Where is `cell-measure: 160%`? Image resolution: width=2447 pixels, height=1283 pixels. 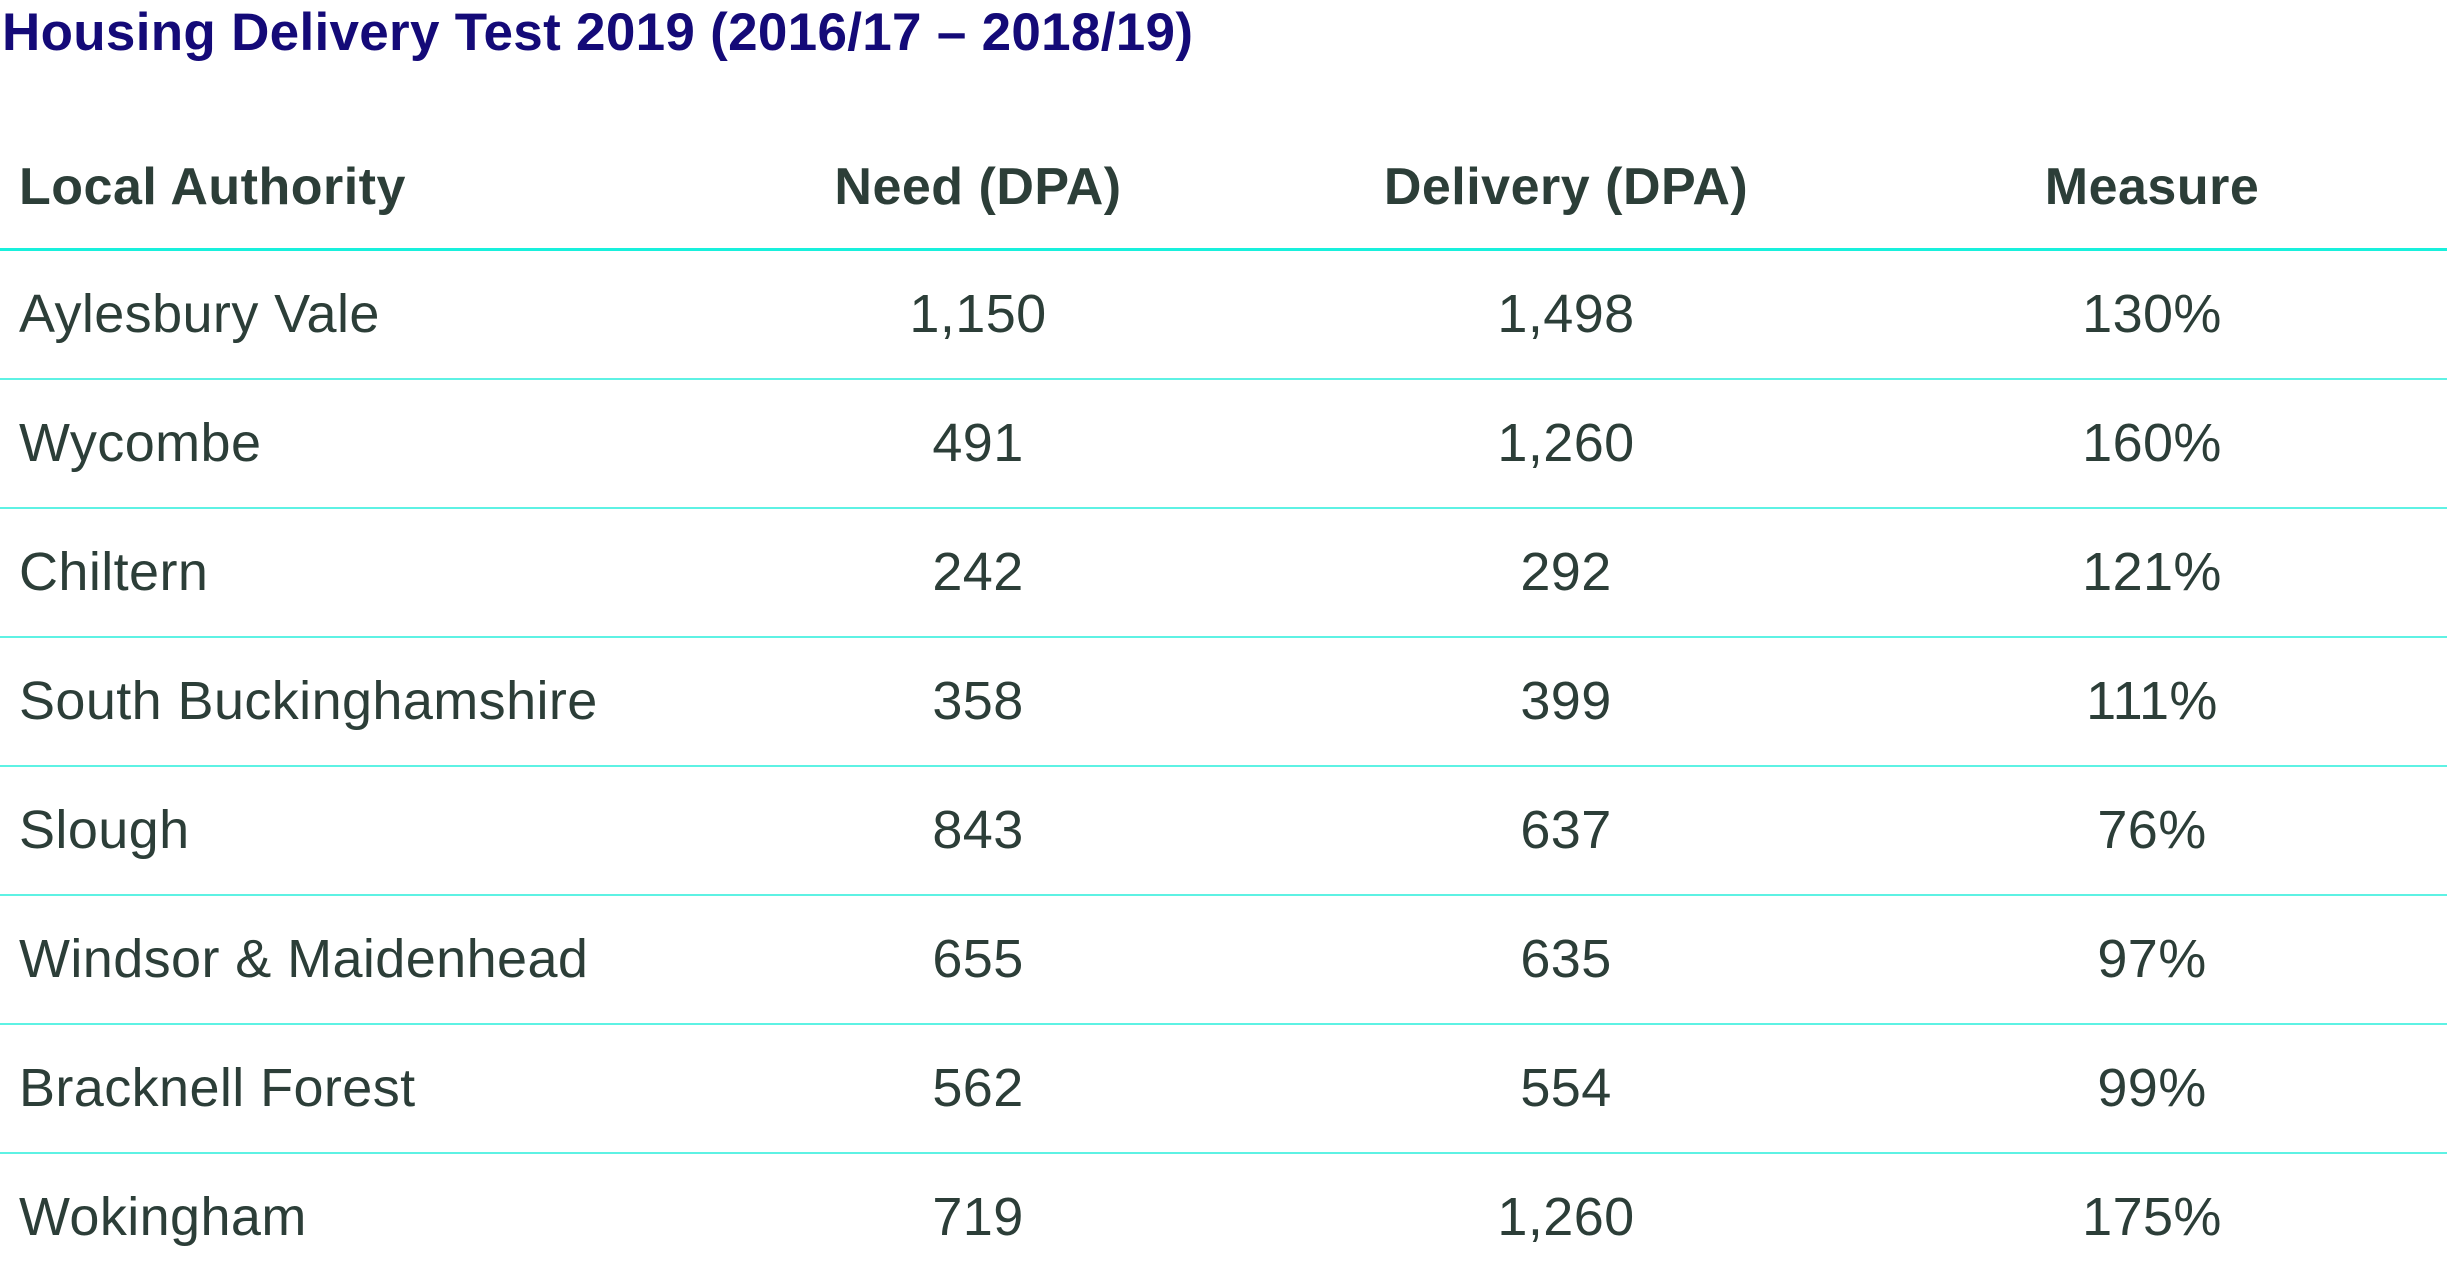 cell-measure: 160% is located at coordinates (2152, 442).